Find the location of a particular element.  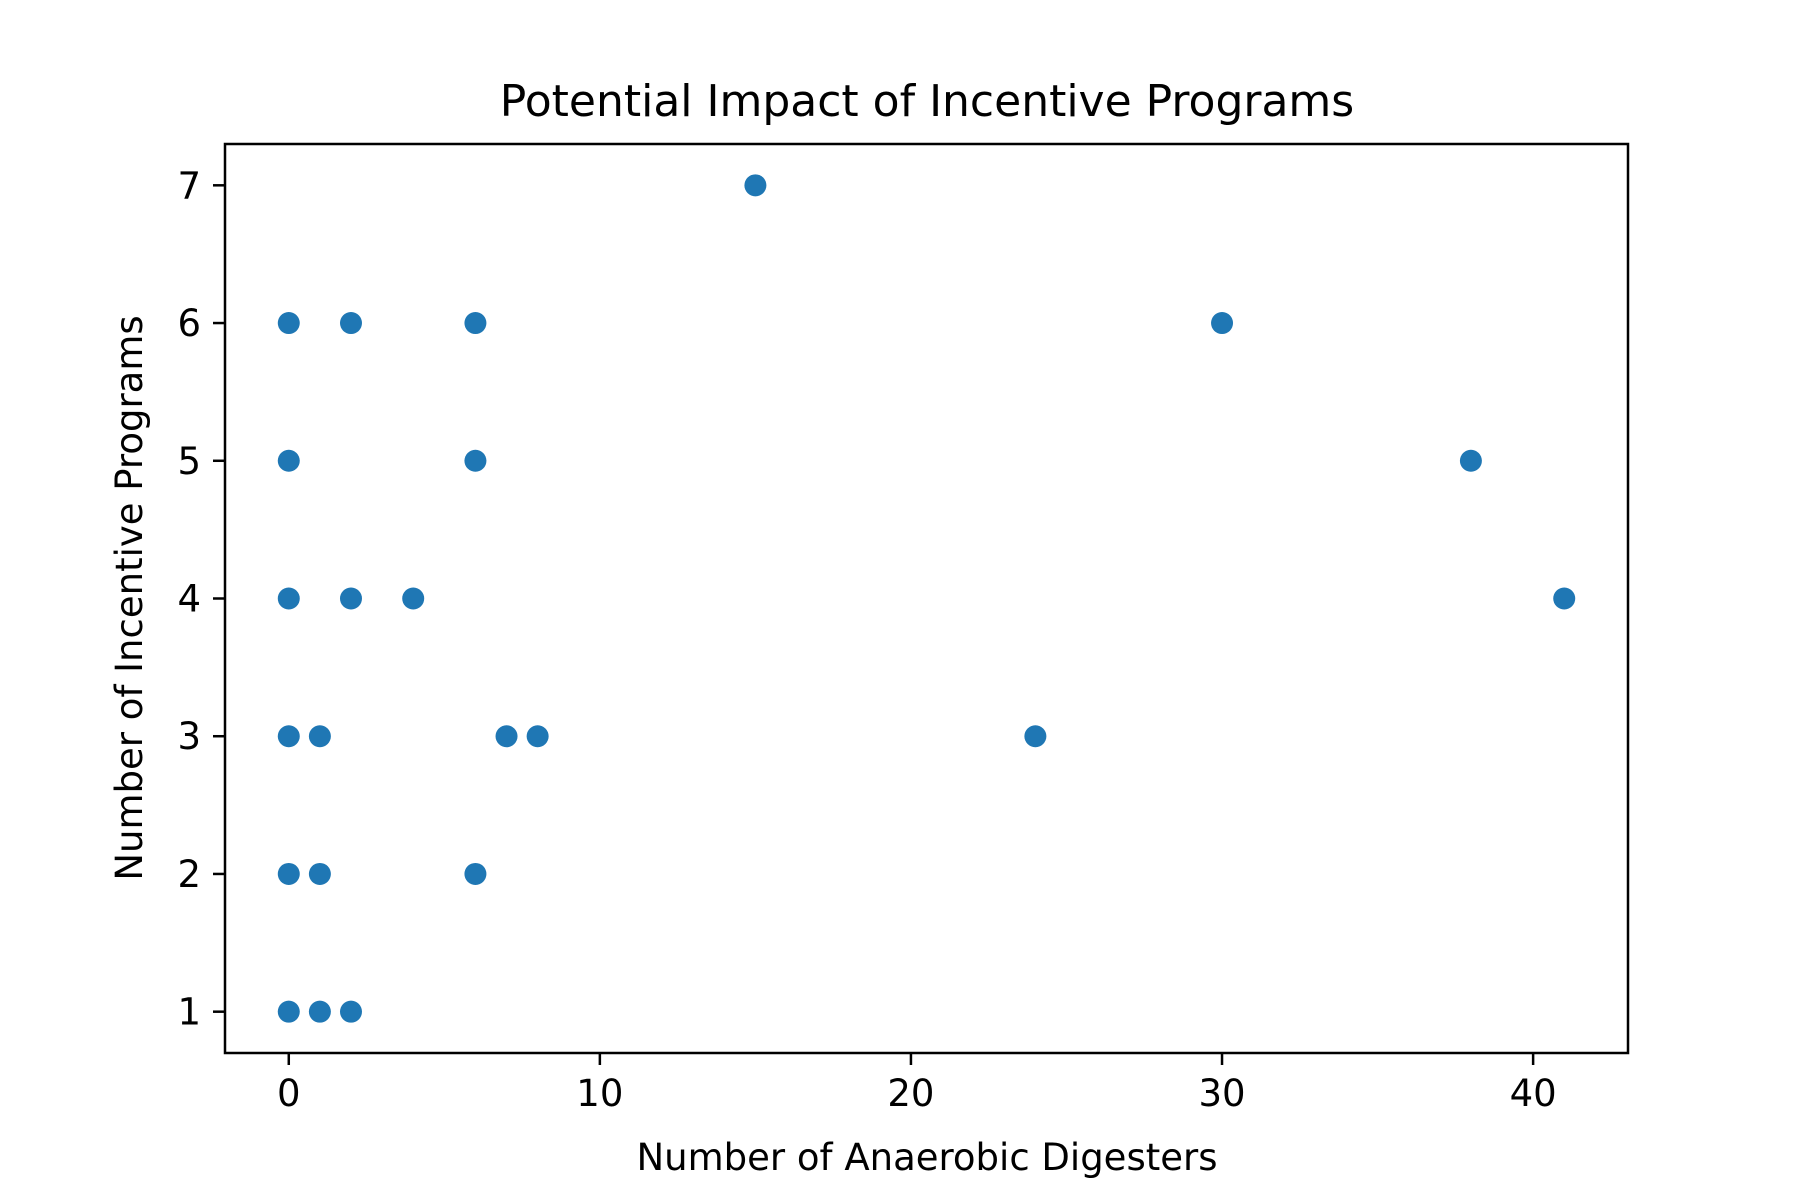

x-axis-ticks: 0 10 20 30 40 is located at coordinates (917, 1084).